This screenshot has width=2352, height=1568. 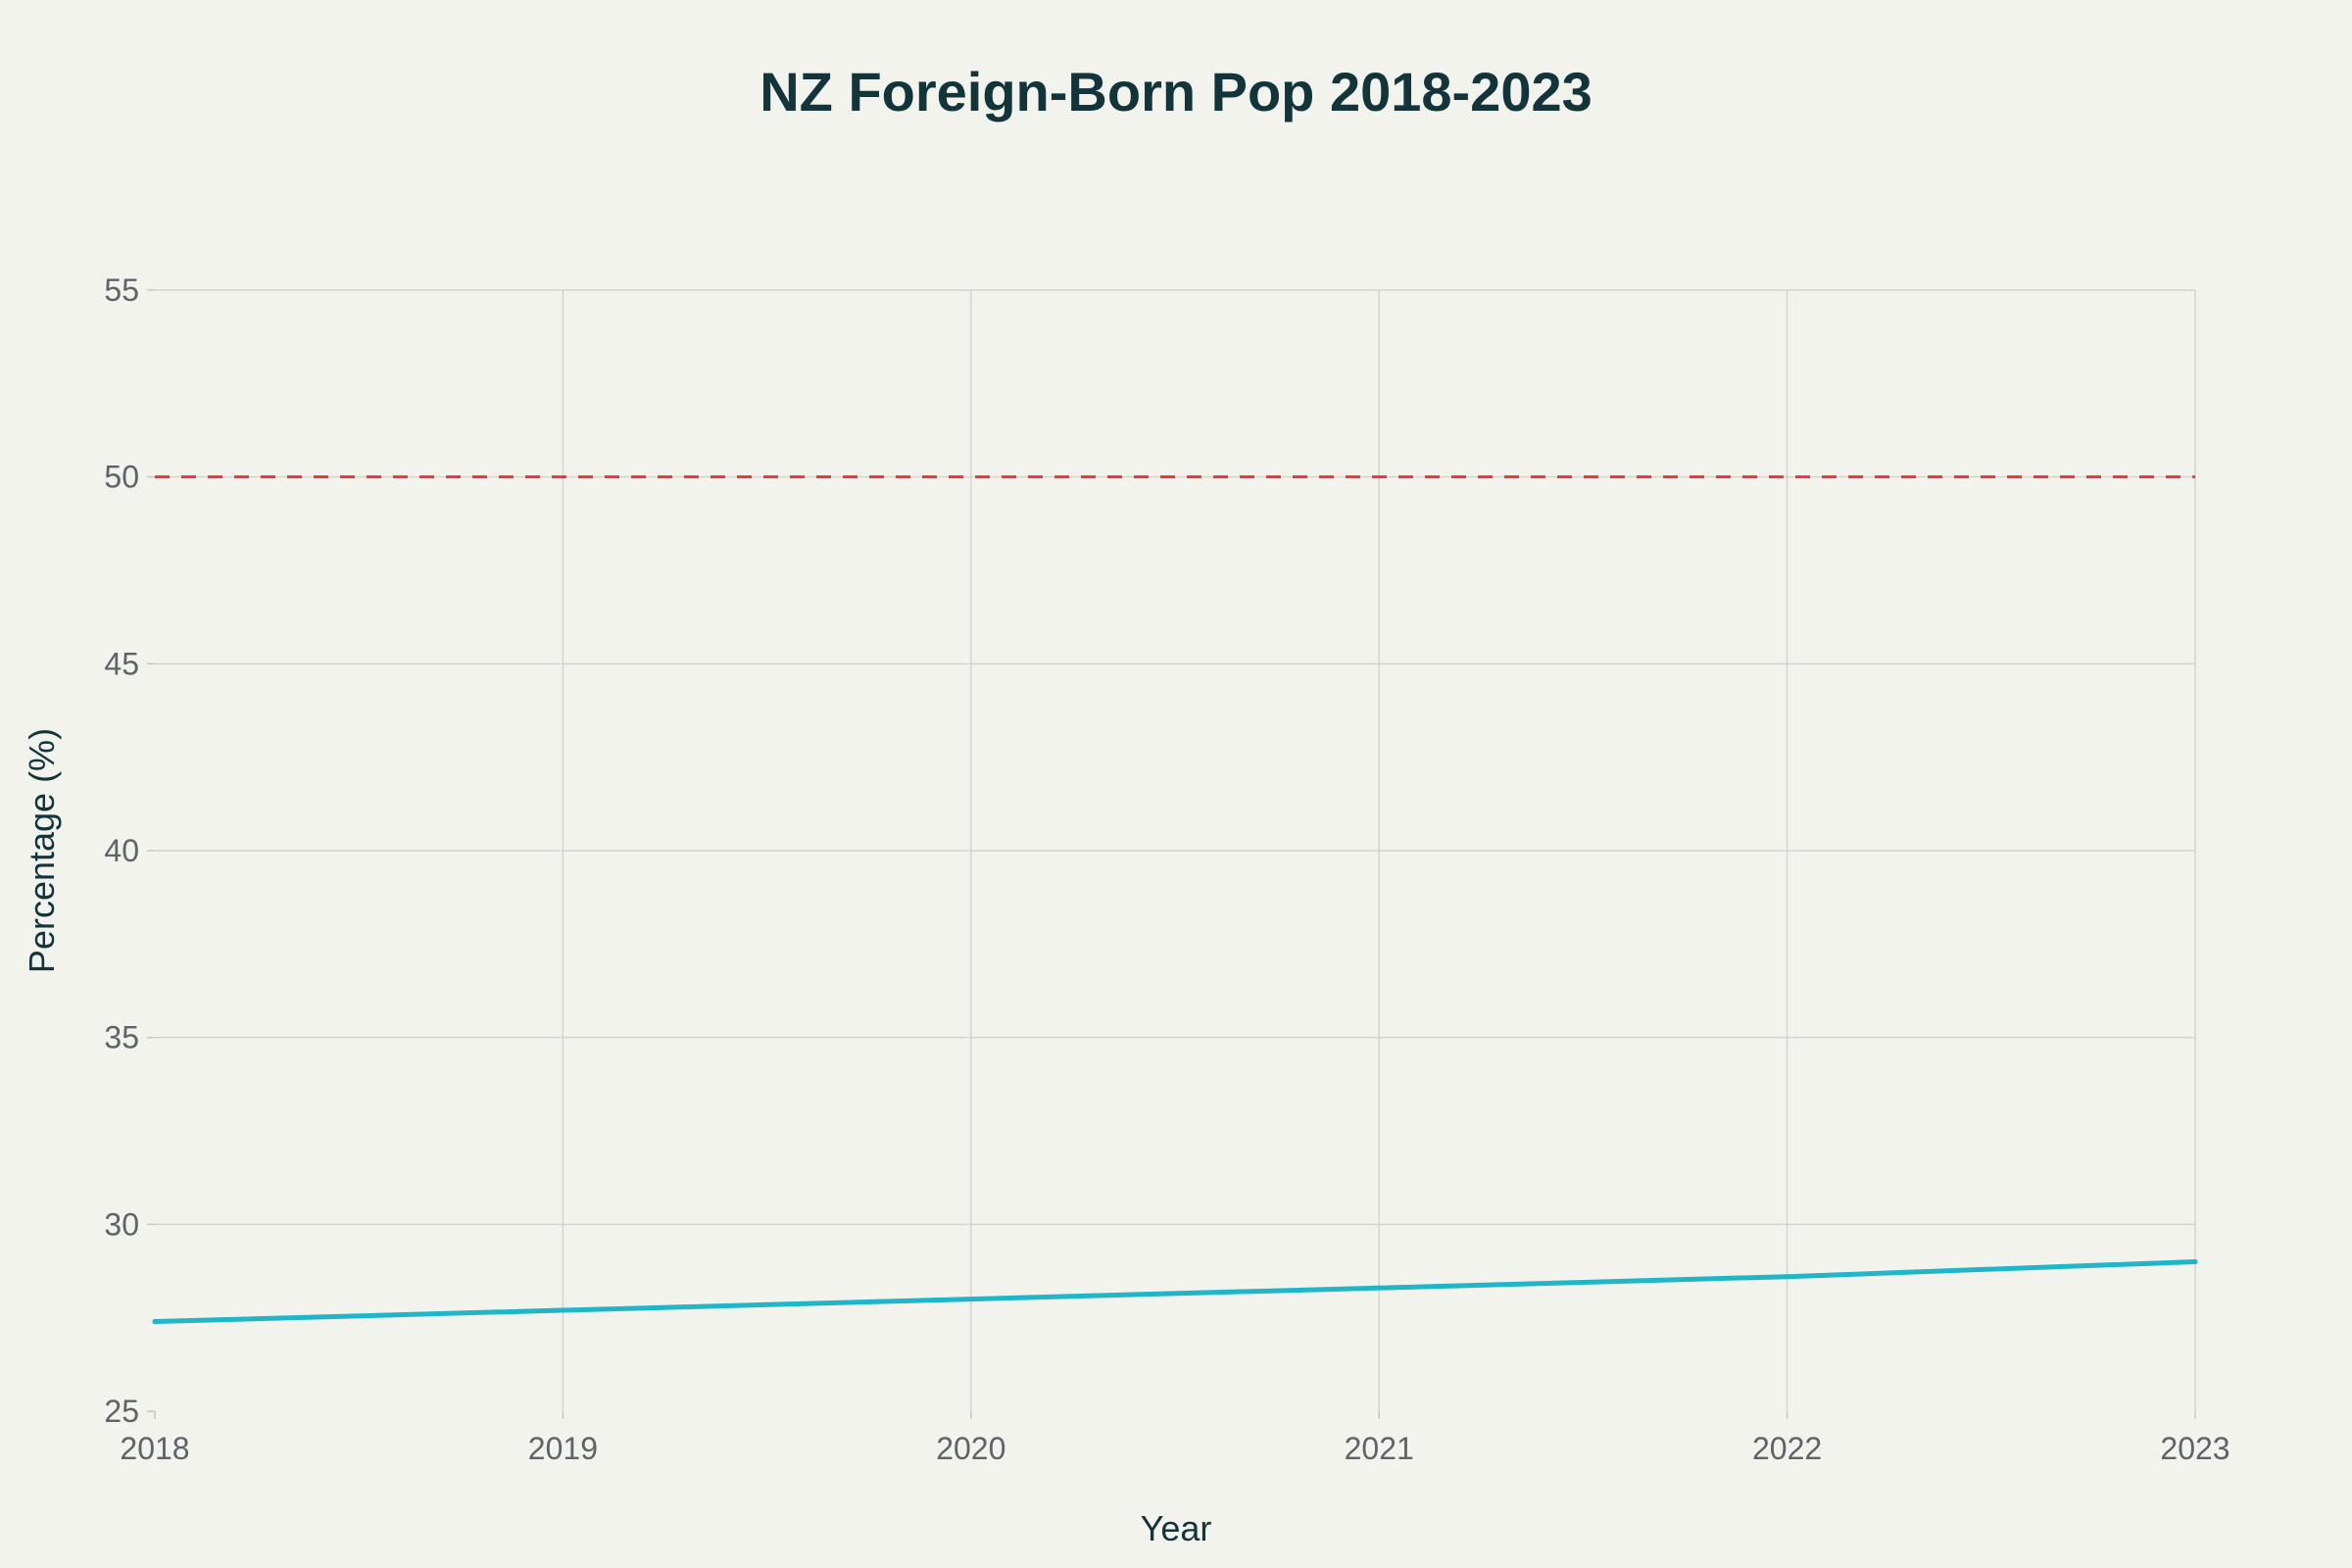 What do you see at coordinates (1787, 1448) in the screenshot?
I see `x-tick-label: 2022` at bounding box center [1787, 1448].